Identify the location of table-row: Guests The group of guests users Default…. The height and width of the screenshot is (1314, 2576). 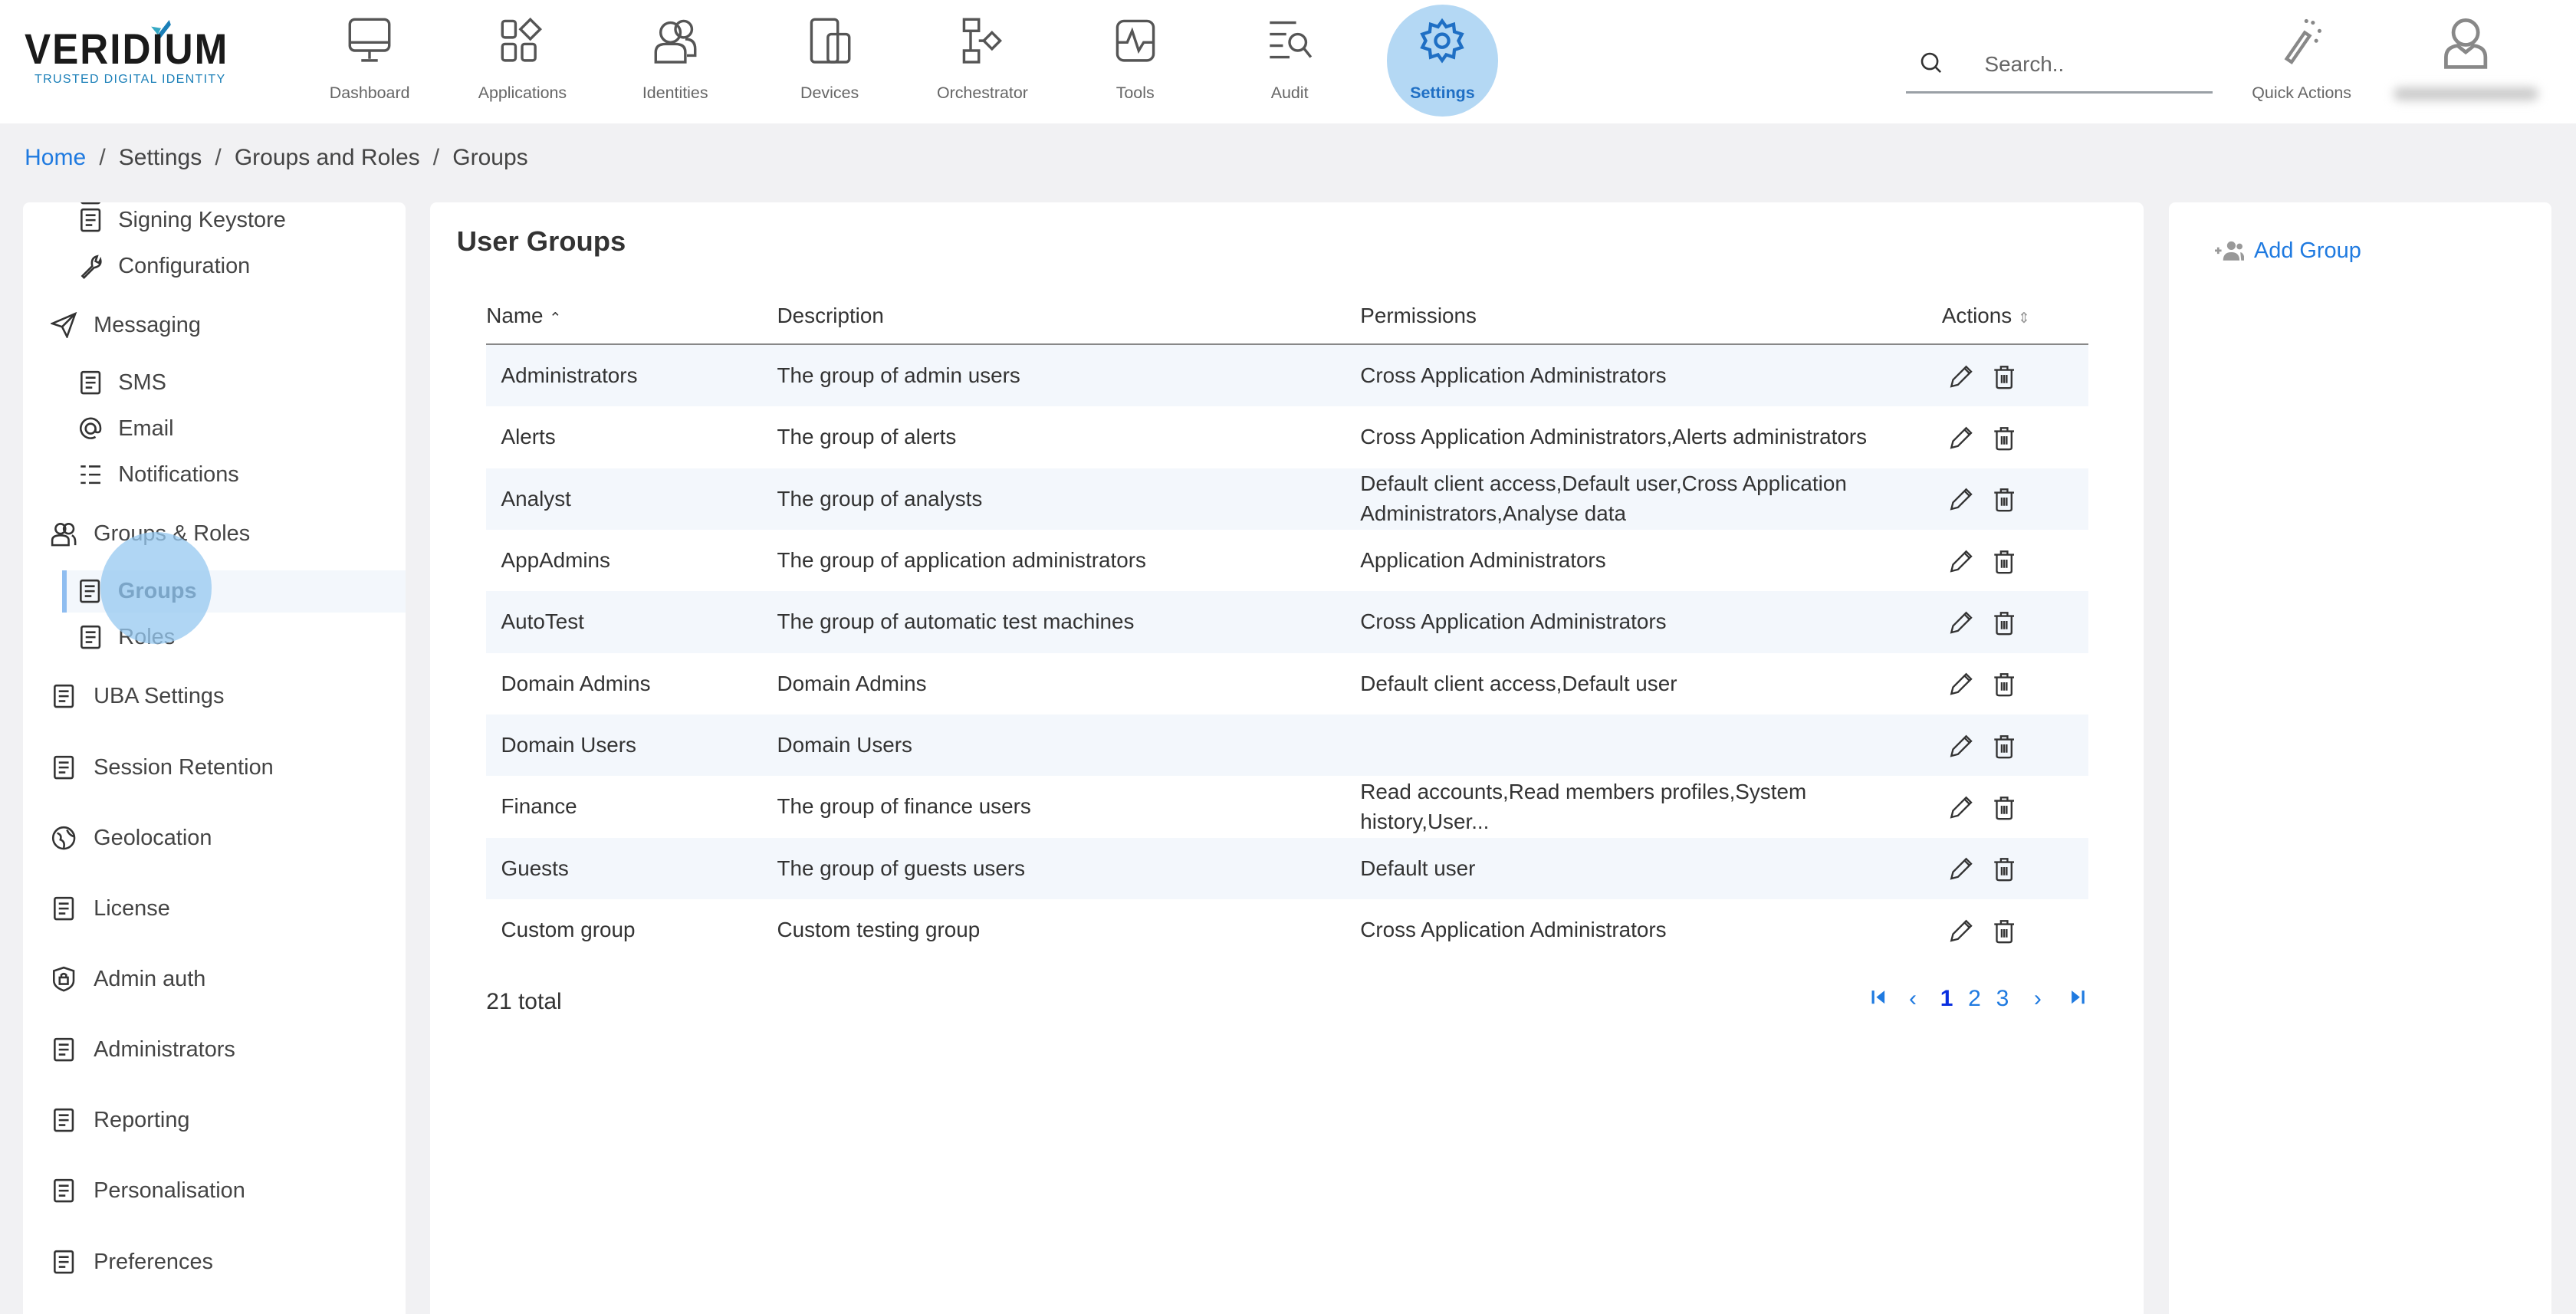
(1287, 868).